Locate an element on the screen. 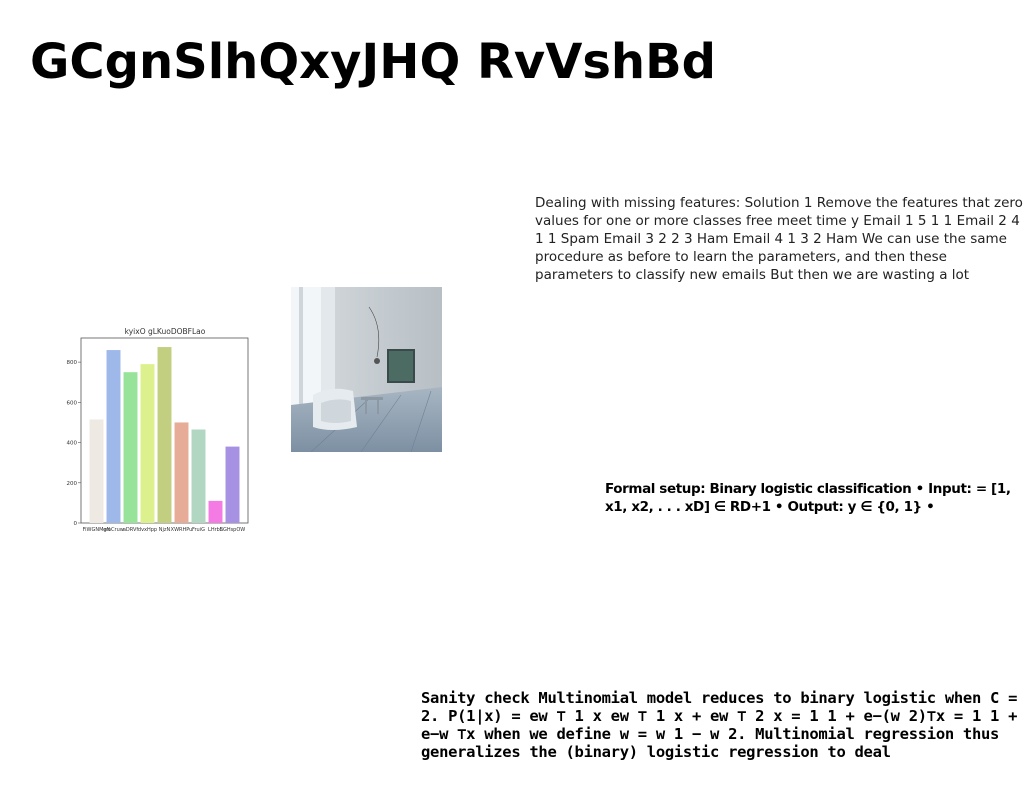  x-tick-label: LHrbE is located at coordinates (215, 530).